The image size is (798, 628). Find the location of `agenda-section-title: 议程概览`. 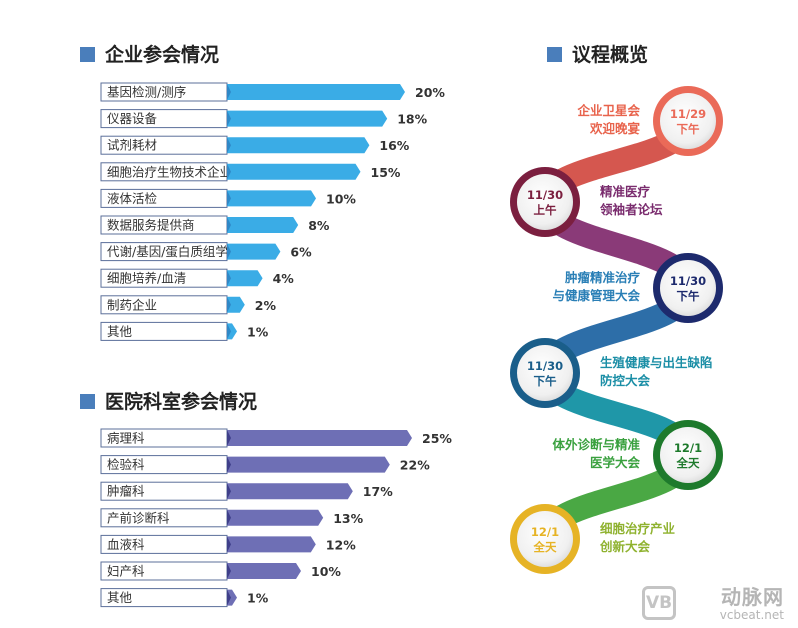

agenda-section-title: 议程概览 is located at coordinates (597, 53).